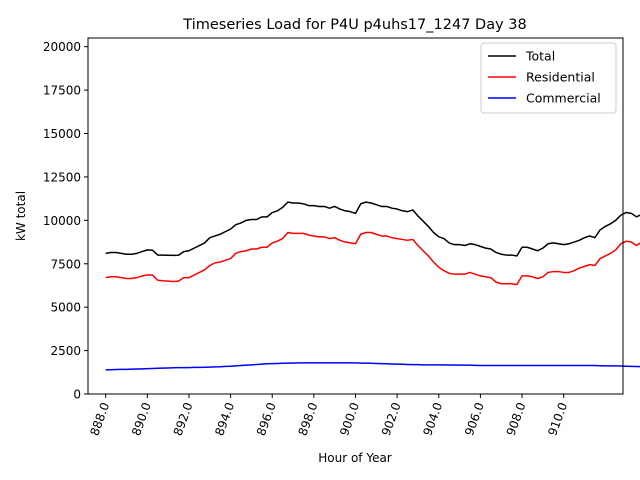  I want to click on series-line-total, so click(372, 229).